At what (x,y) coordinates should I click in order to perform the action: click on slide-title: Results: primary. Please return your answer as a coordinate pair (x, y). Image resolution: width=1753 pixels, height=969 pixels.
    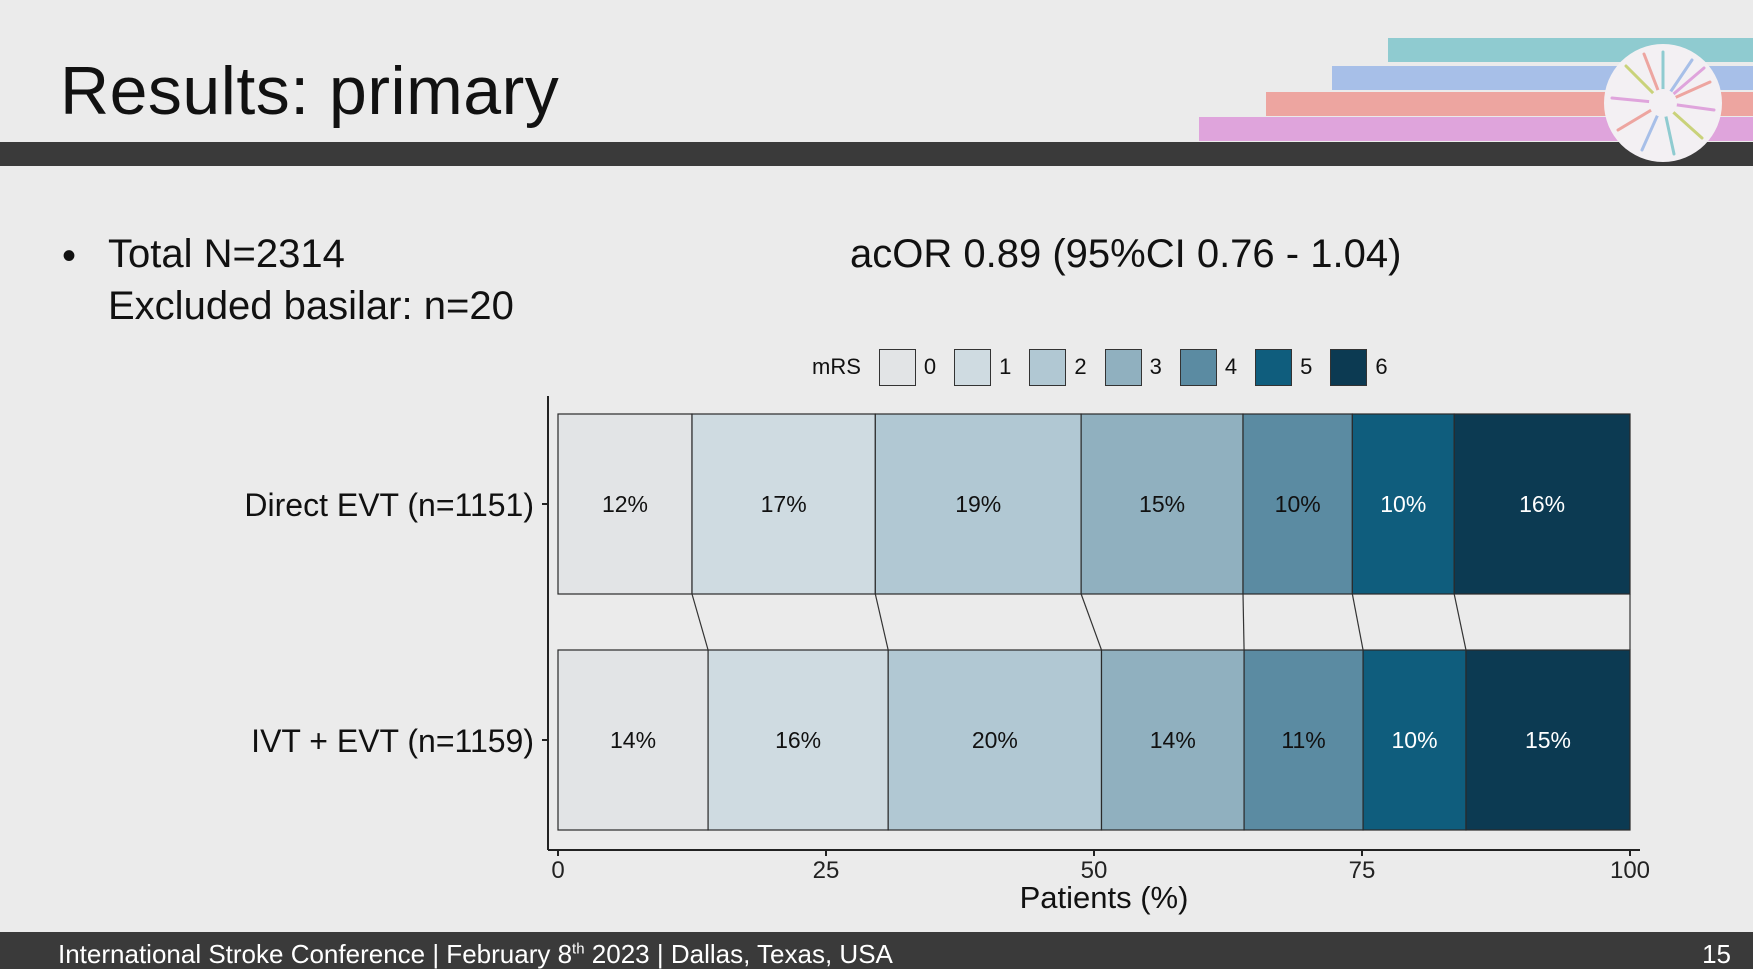
    Looking at the image, I should click on (310, 91).